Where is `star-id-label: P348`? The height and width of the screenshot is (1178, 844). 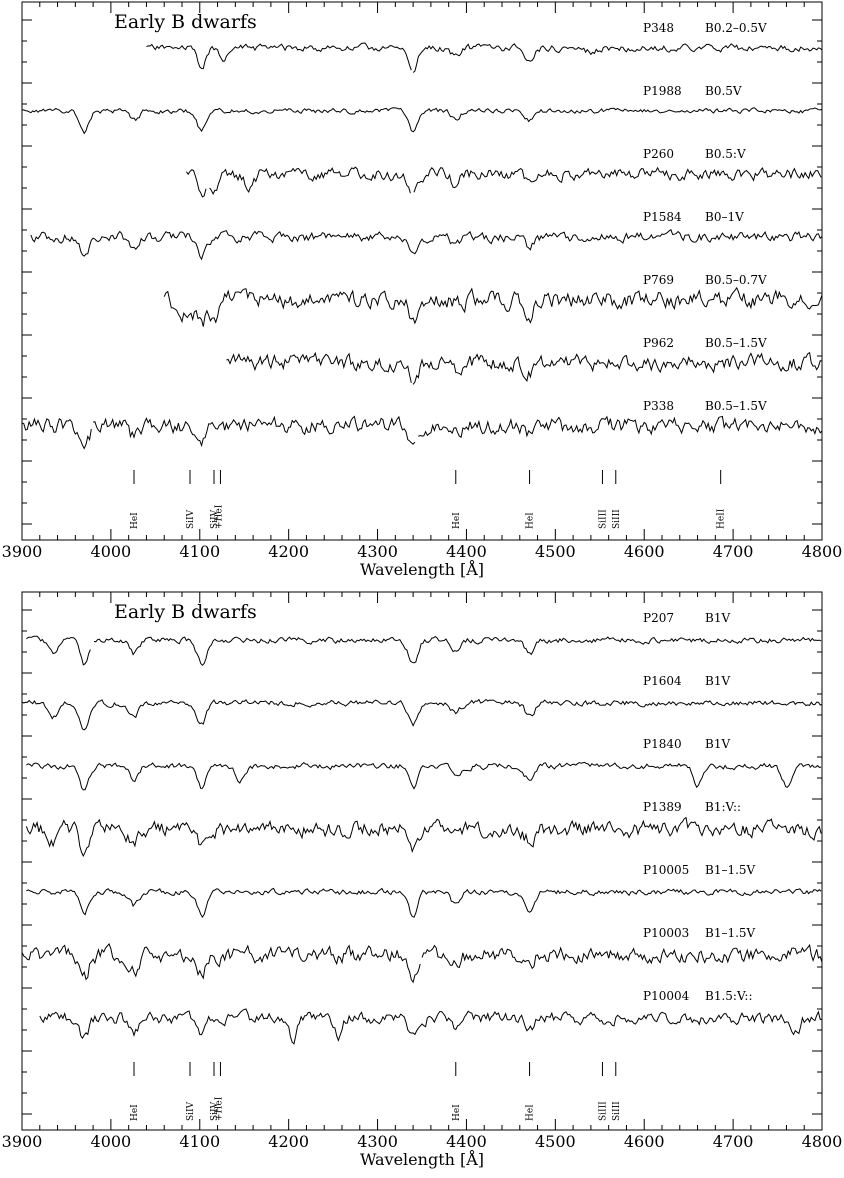 star-id-label: P348 is located at coordinates (658, 28).